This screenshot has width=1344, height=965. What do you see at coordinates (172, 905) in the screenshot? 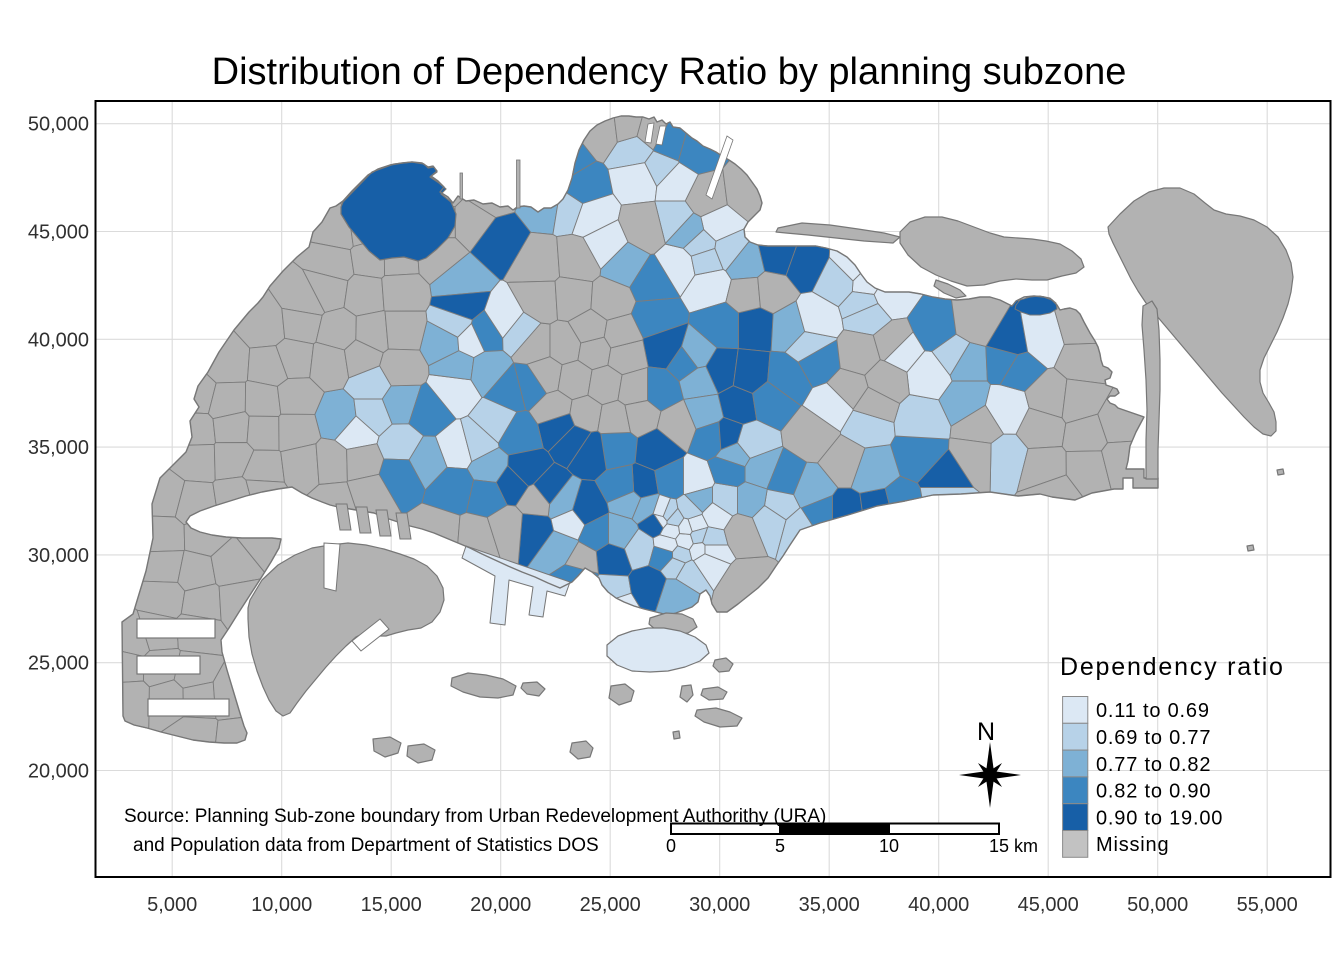
I see `svg-text: 5,000` at bounding box center [172, 905].